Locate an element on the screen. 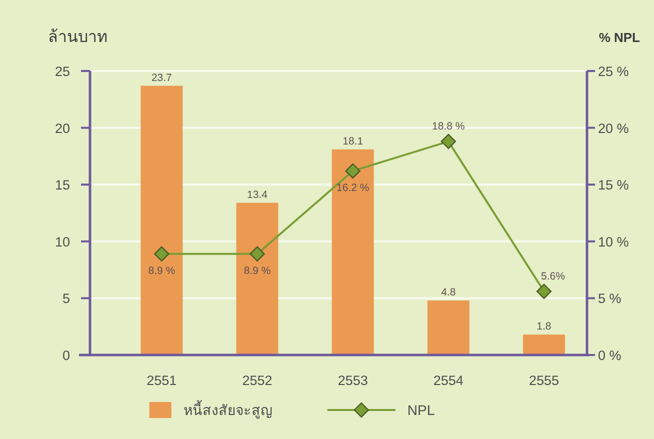 Image resolution: width=654 pixels, height=439 pixels. x-tick: 2555 is located at coordinates (544, 380).